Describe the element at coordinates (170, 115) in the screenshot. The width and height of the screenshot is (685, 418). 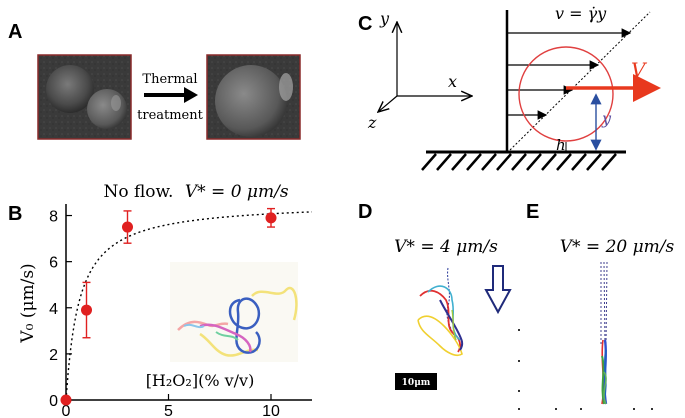
I see `arrow-label-treatment: treatment` at that location.